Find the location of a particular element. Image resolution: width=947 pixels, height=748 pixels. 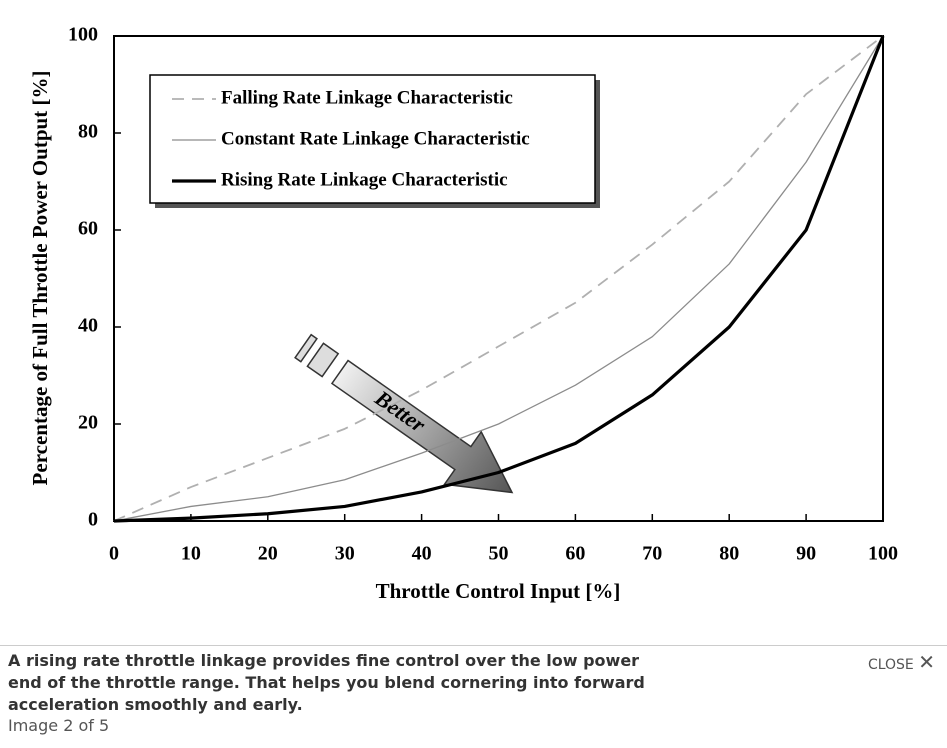

x-tick-label: 30 is located at coordinates (345, 554).